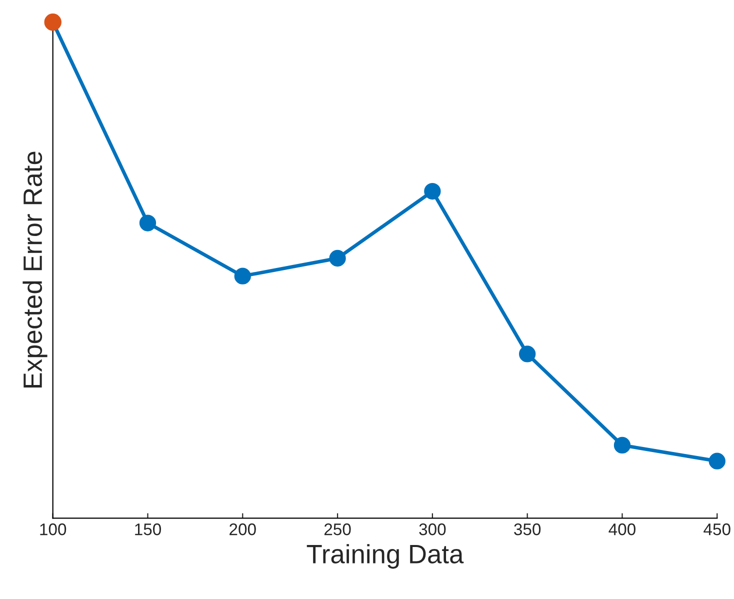  What do you see at coordinates (243, 529) in the screenshot?
I see `x-tick-label: 200` at bounding box center [243, 529].